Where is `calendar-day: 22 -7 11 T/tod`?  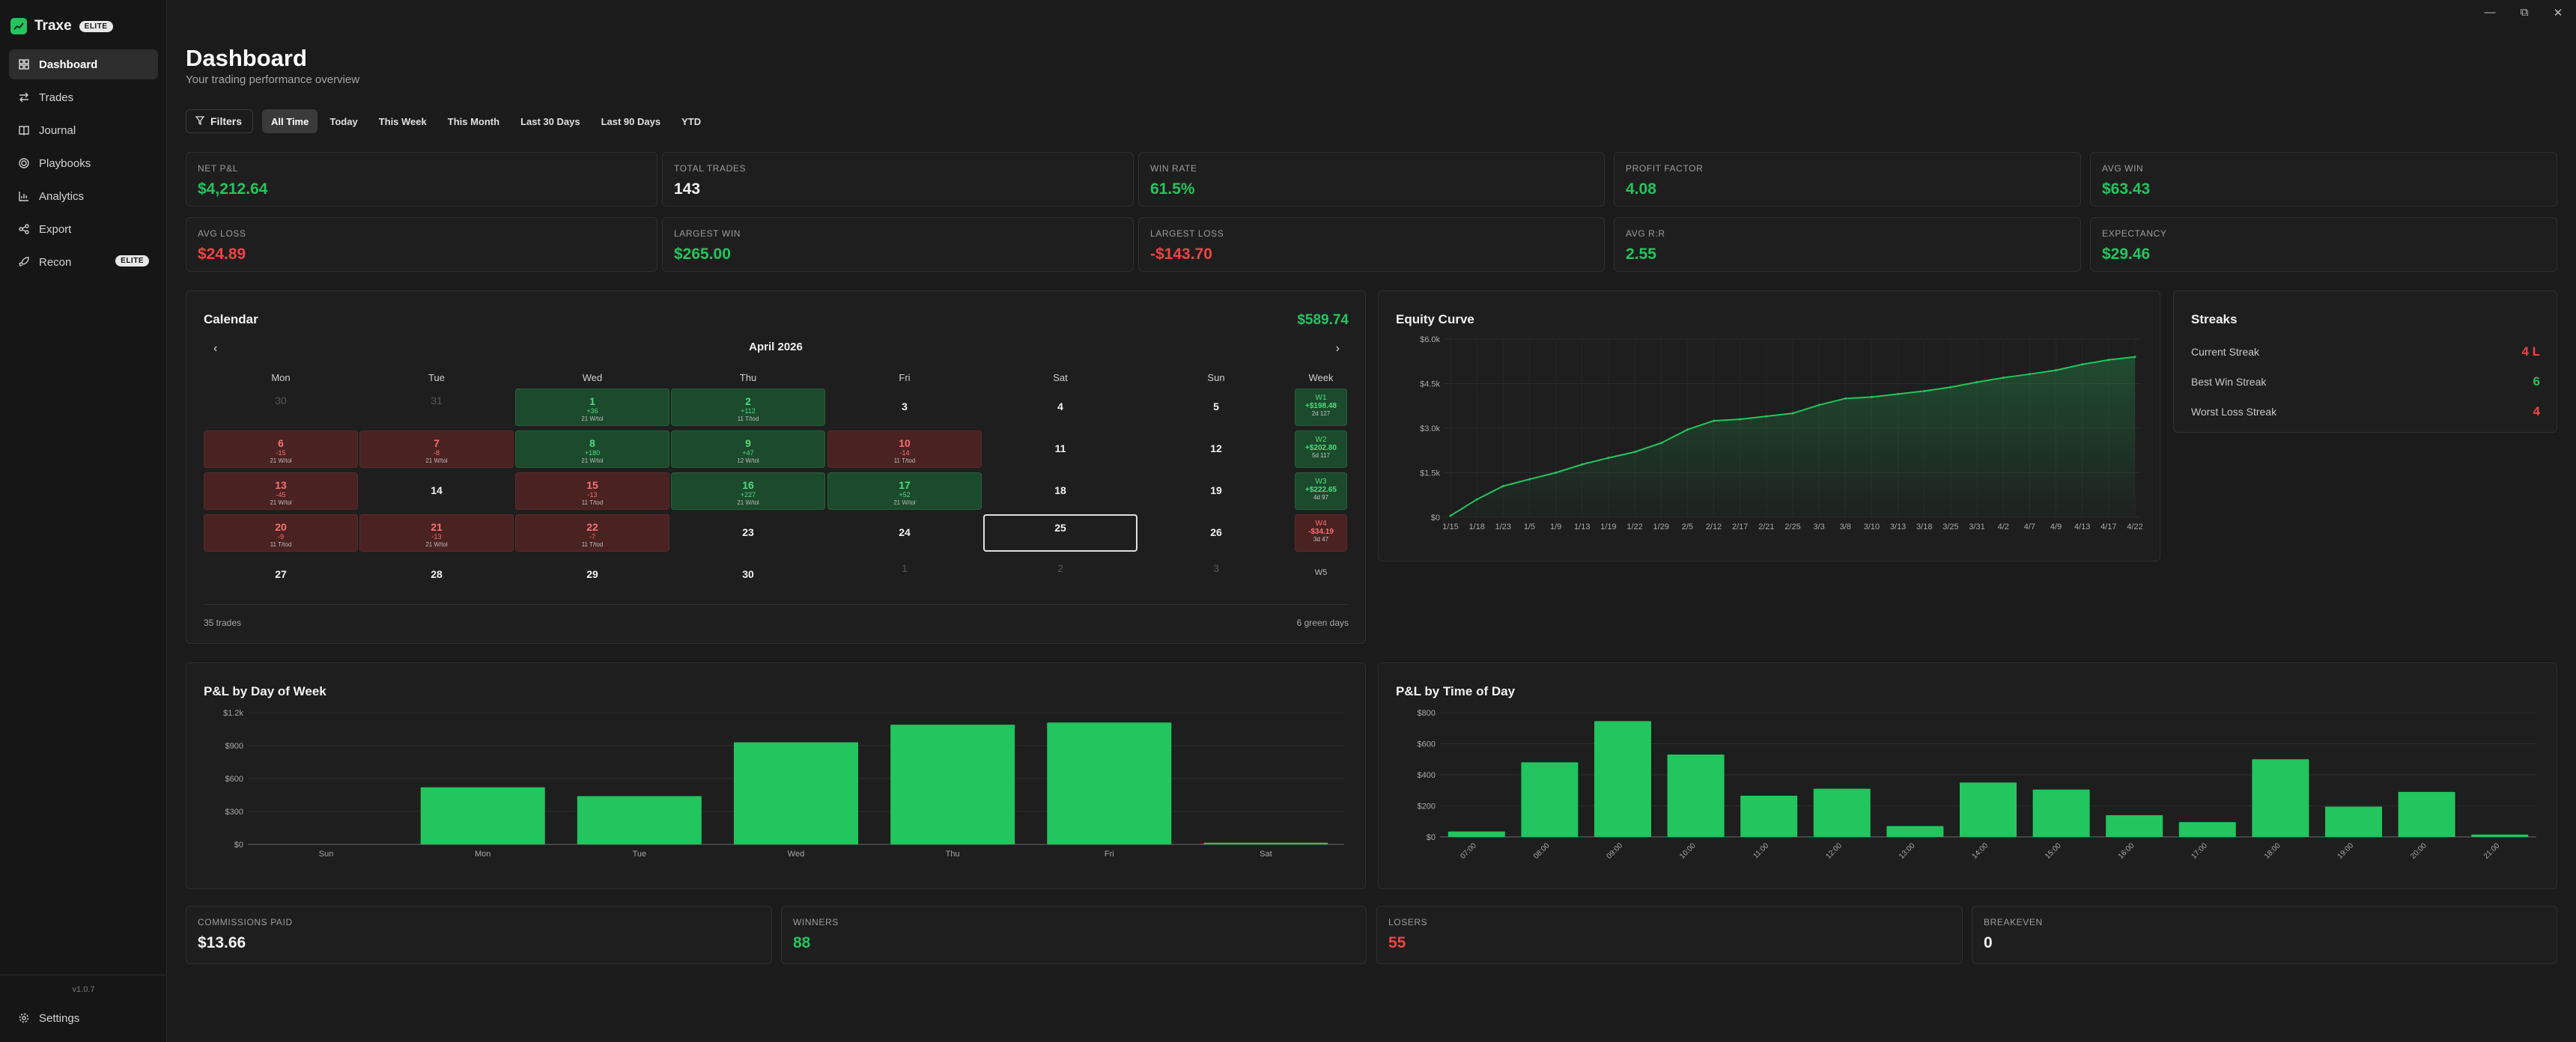
calendar-day: 22 -7 11 T/tod is located at coordinates (592, 533).